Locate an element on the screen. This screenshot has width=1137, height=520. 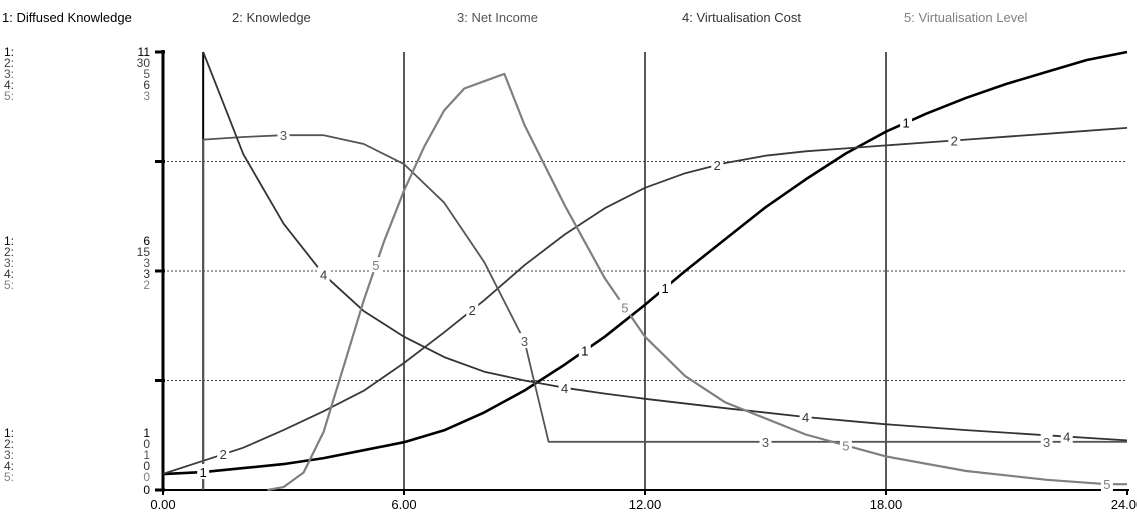
y-scale-label-top: 6 is located at coordinates (146, 85).